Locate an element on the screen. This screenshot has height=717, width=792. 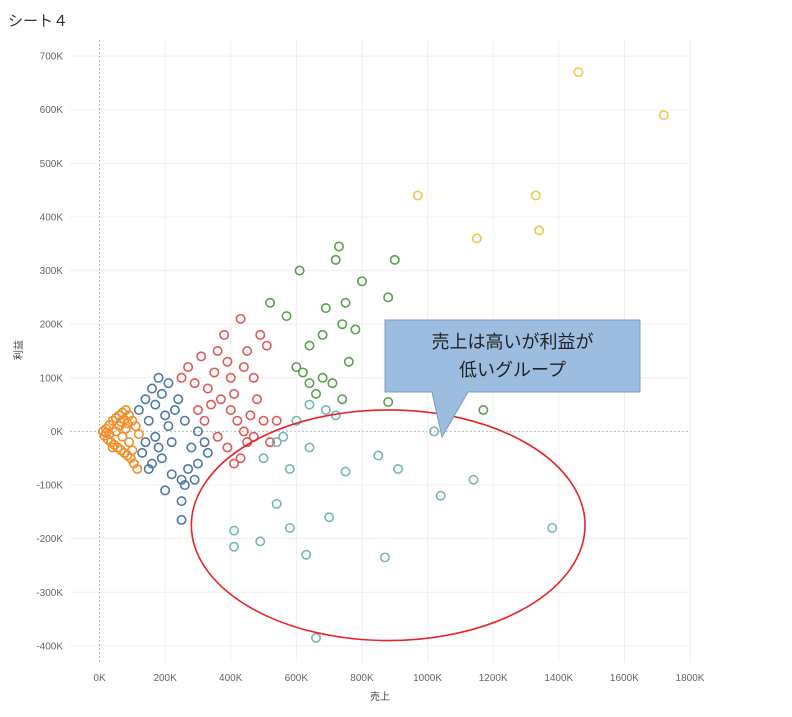
x-tick-label: 0K is located at coordinates (99, 678).